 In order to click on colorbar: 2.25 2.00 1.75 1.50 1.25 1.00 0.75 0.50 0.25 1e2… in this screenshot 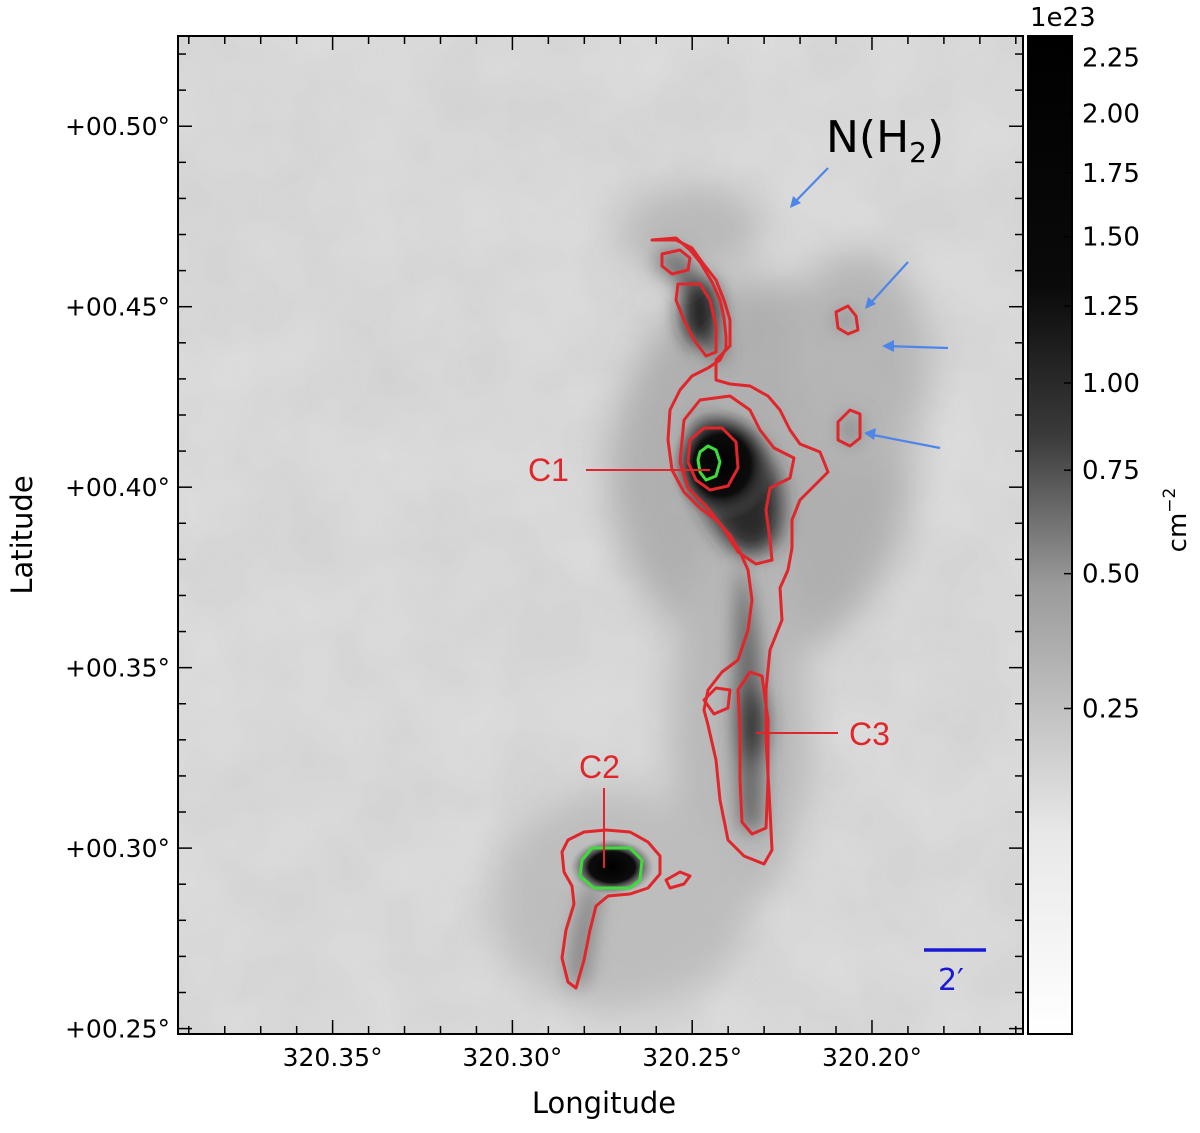, I will do `click(1110, 519)`.